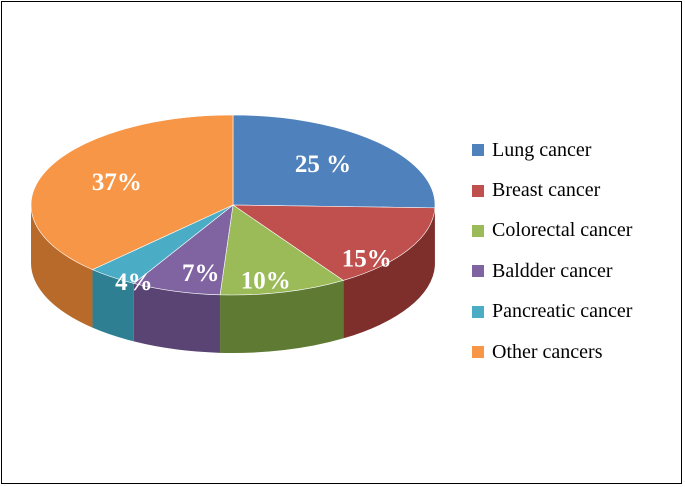 This screenshot has height=487, width=685. What do you see at coordinates (134, 282) in the screenshot?
I see `data-label-pancreatic: 4%` at bounding box center [134, 282].